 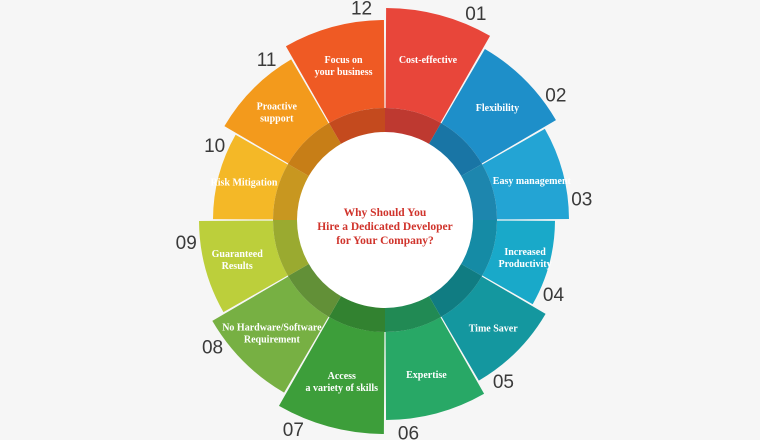 I want to click on segment-label-12: Focus on your business, so click(x=344, y=66).